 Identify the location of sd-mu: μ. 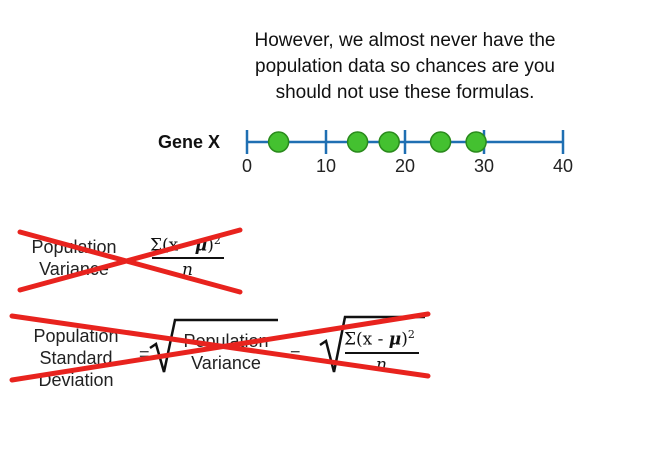
(395, 339).